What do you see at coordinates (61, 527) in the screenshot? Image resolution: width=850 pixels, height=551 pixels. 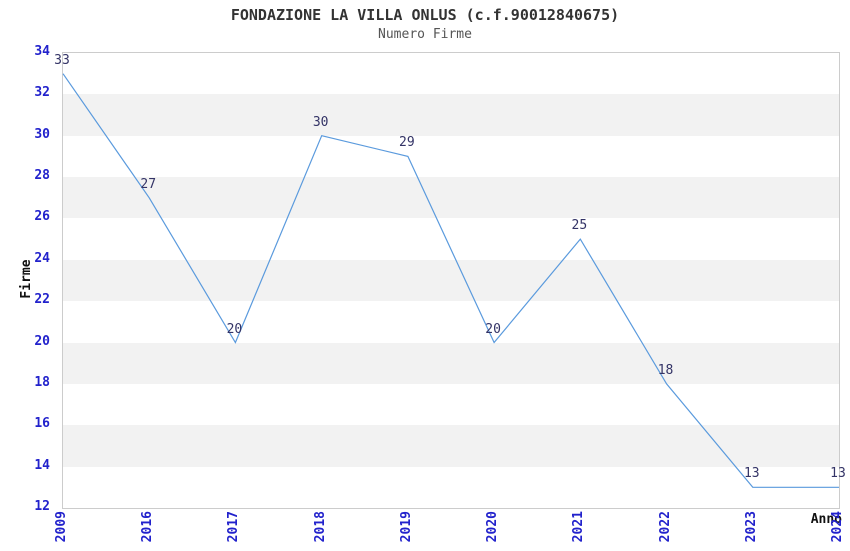 I see `x-tick-label: 2009` at bounding box center [61, 527].